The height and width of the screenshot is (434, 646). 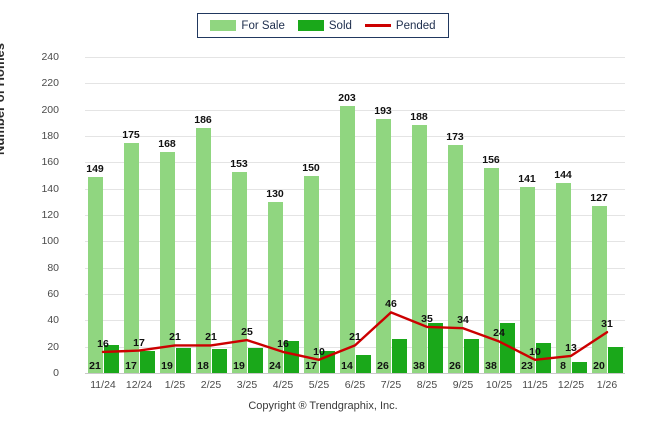 What do you see at coordinates (607, 324) in the screenshot?
I see `pended-value-label: 31` at bounding box center [607, 324].